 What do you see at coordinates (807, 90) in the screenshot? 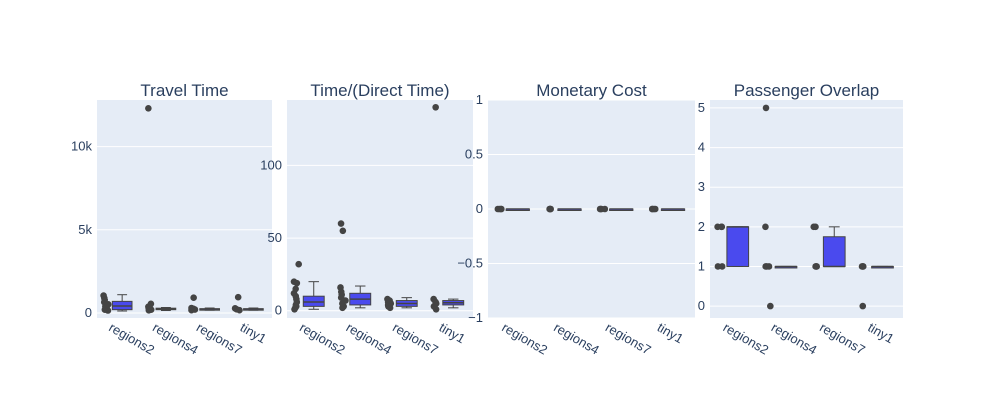
I see `chart-title: Passenger Overlap` at bounding box center [807, 90].